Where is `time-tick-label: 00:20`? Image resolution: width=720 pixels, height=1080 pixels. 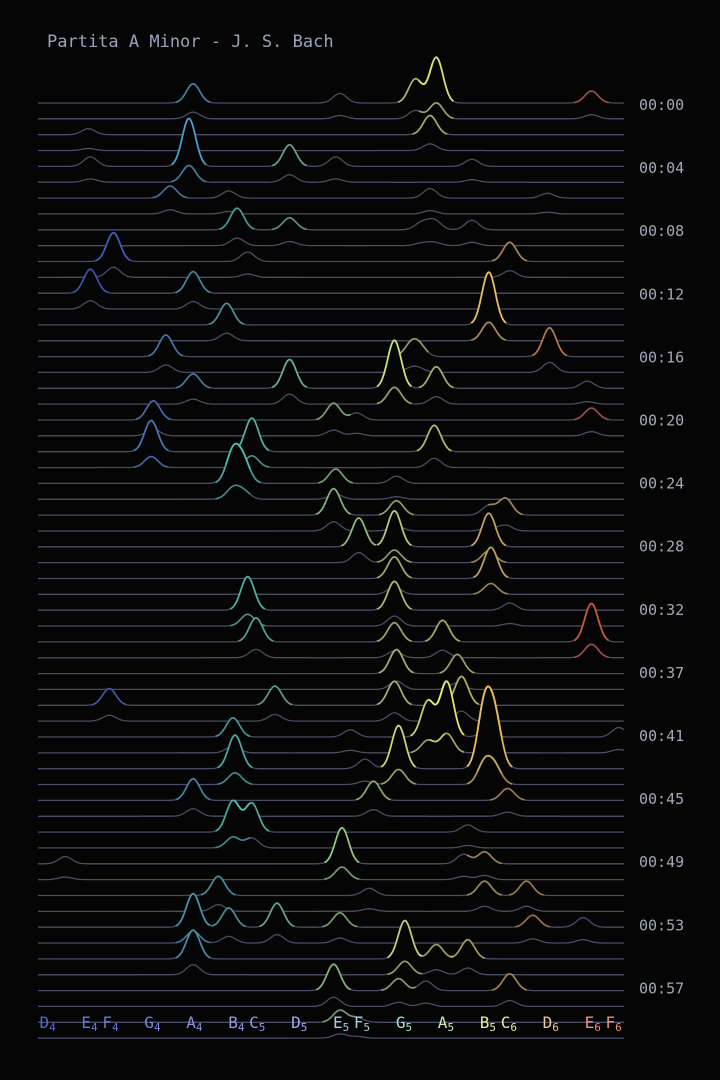 time-tick-label: 00:20 is located at coordinates (661, 421).